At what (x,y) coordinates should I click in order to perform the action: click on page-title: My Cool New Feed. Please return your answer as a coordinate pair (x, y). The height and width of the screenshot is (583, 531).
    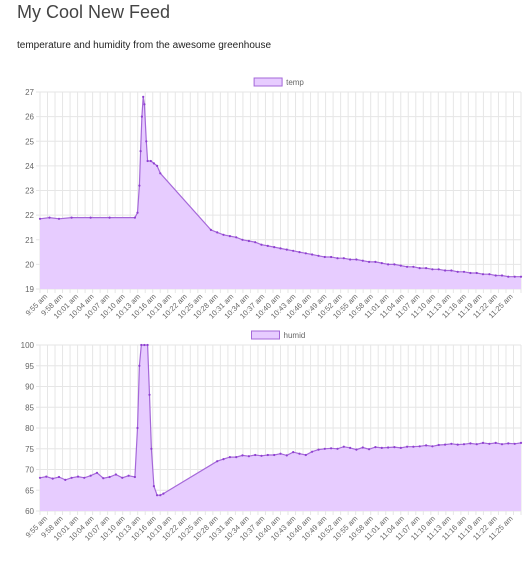
    Looking at the image, I should click on (94, 12).